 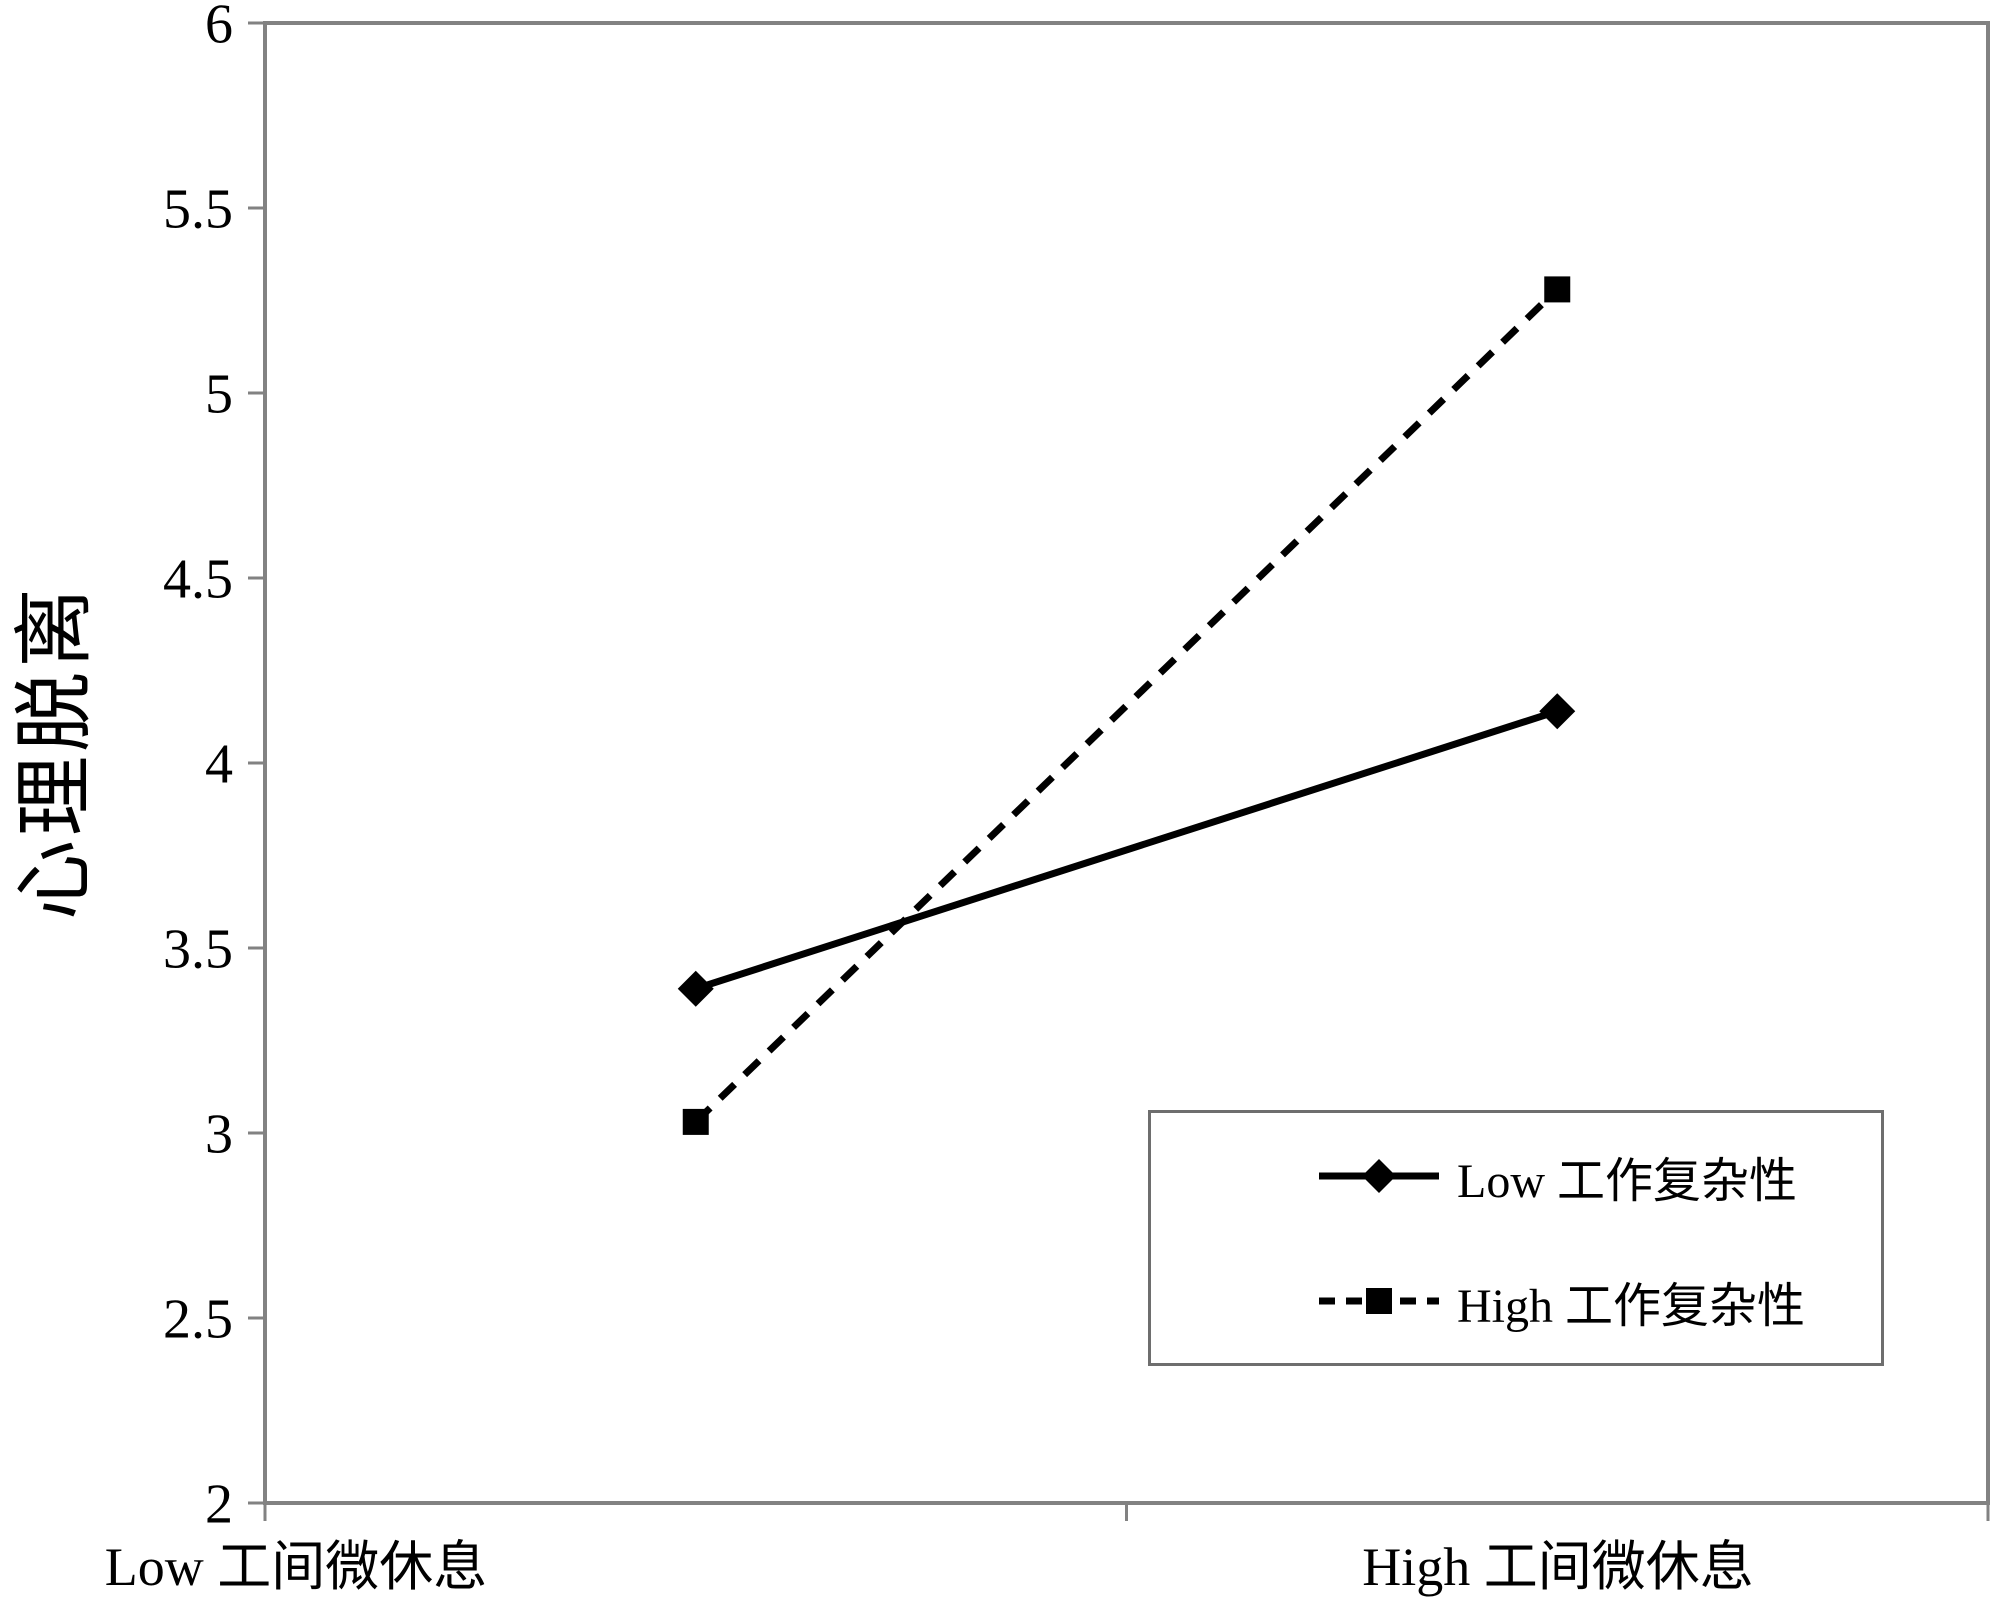 What do you see at coordinates (198, 210) in the screenshot?
I see `y-tick-label: 5.5` at bounding box center [198, 210].